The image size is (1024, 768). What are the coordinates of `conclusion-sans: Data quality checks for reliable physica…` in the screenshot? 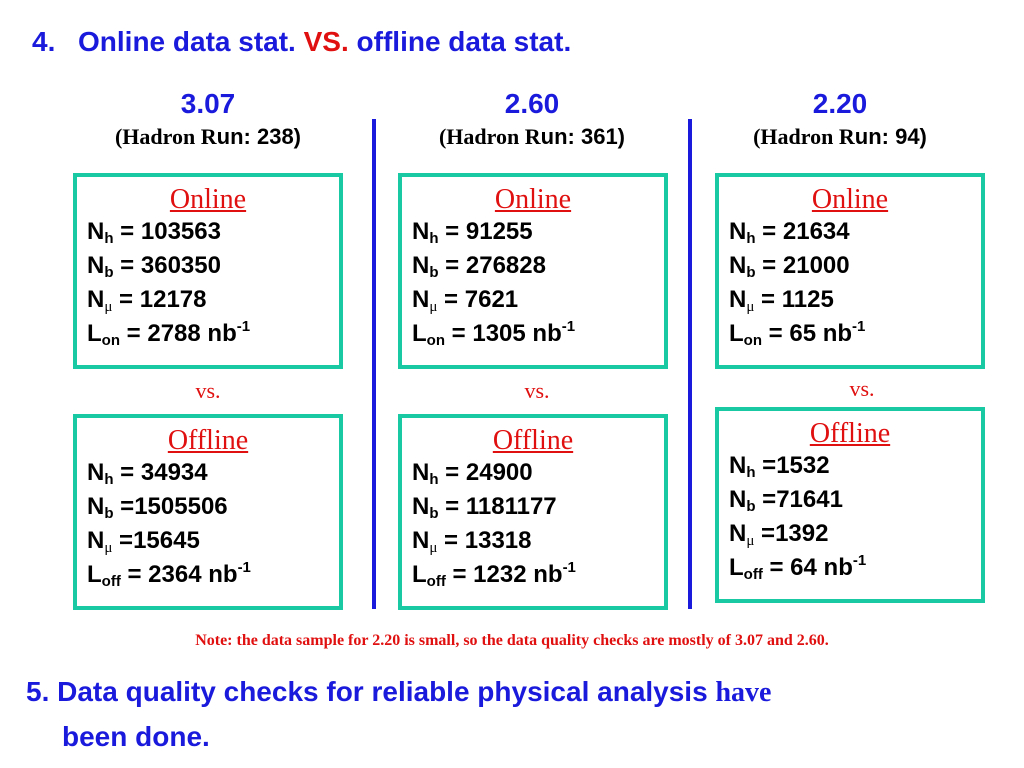 It's located at (382, 691).